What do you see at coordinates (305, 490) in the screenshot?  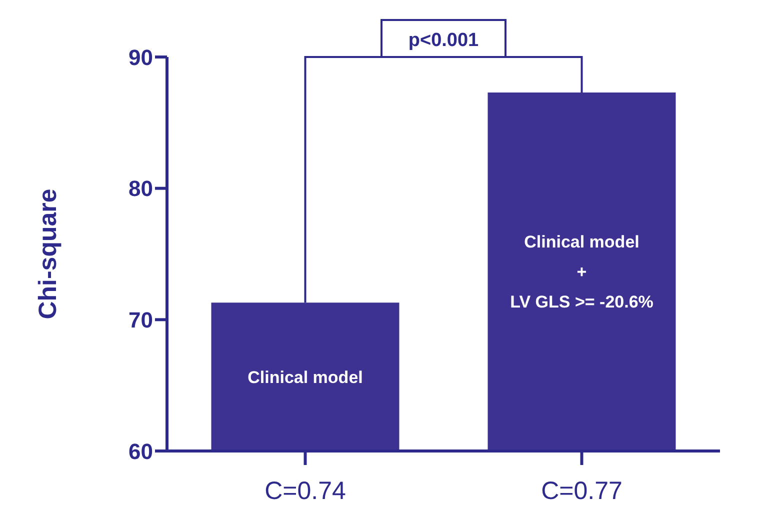 I see `x-tick-label: C=0.74` at bounding box center [305, 490].